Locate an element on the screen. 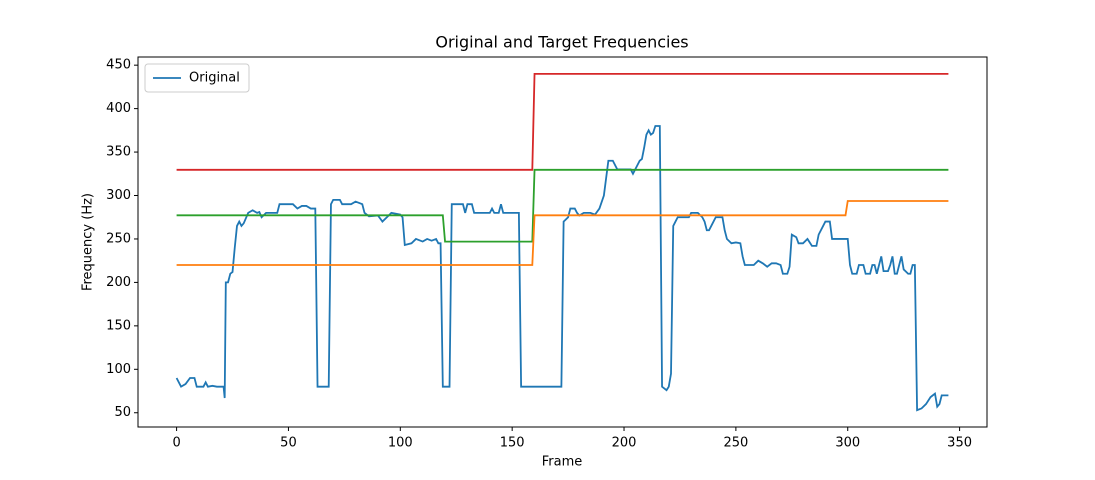  y-tick-label: 350 is located at coordinates (118, 152).